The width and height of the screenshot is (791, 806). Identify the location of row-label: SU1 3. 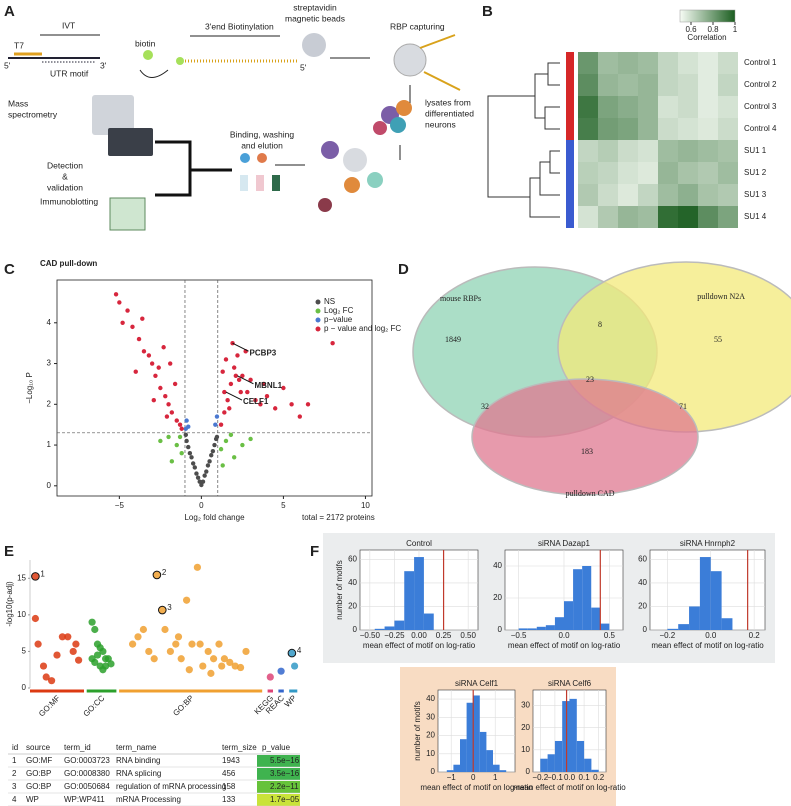
(755, 194).